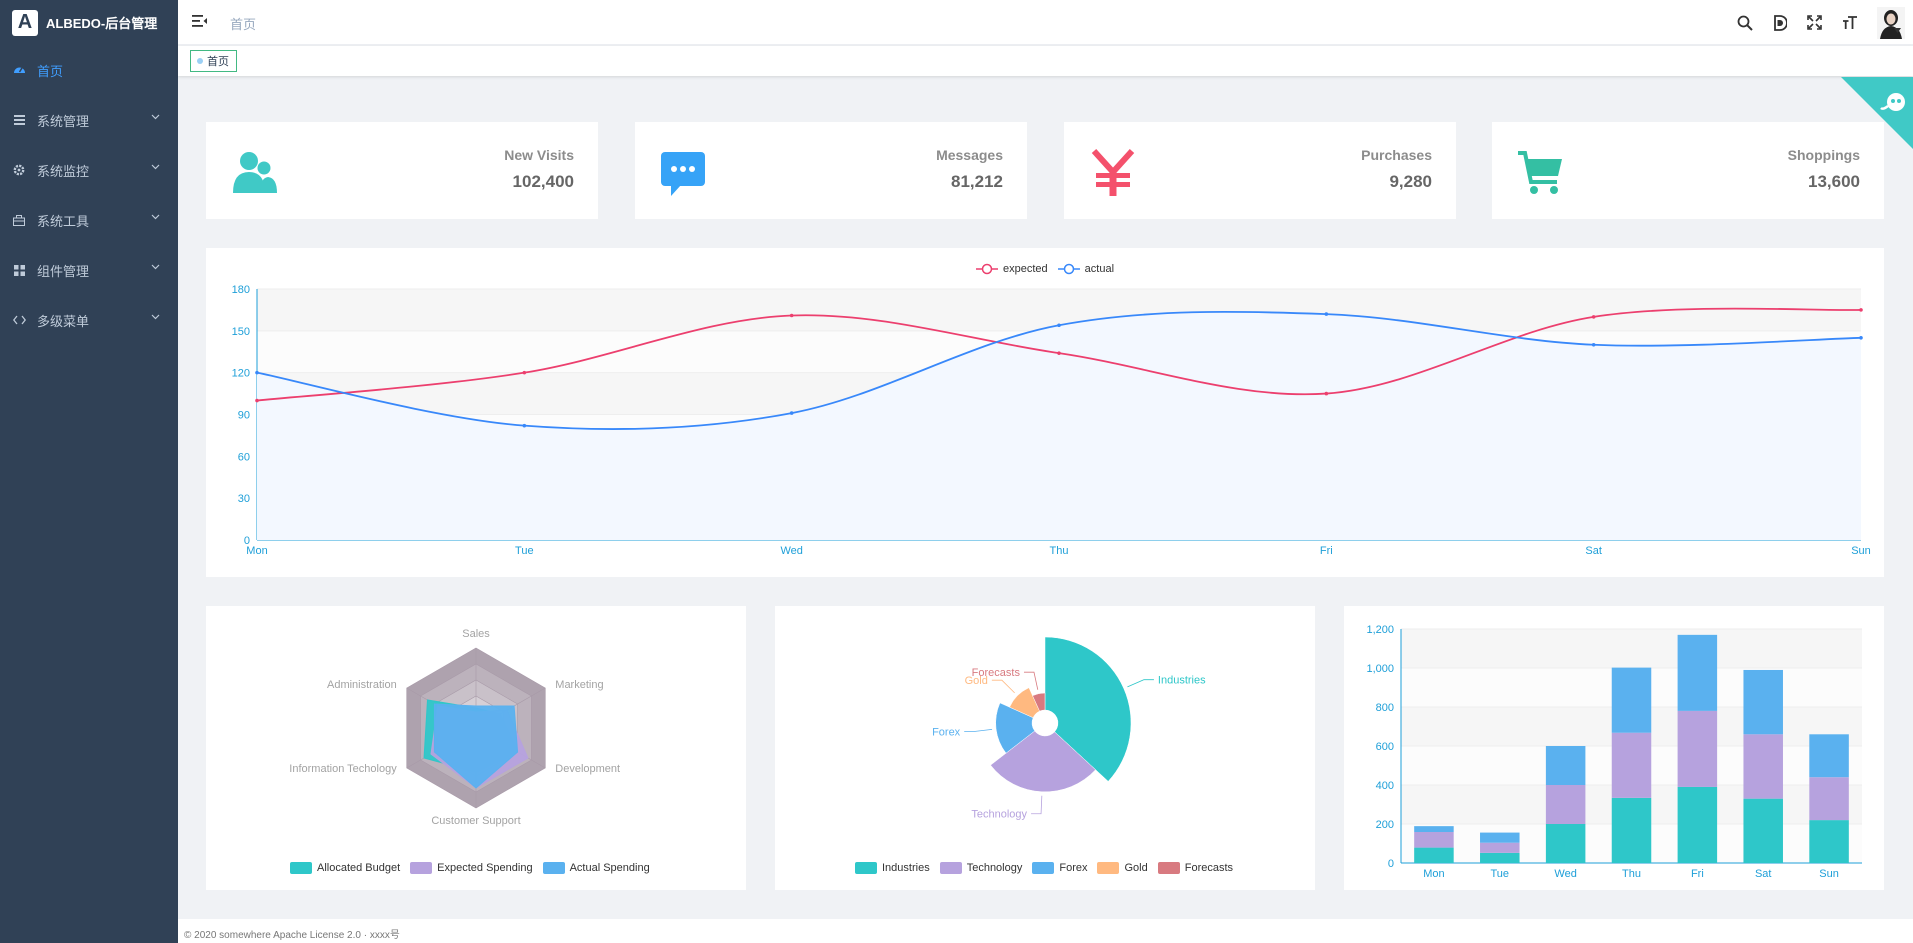 Image resolution: width=1913 pixels, height=943 pixels. What do you see at coordinates (683, 174) in the screenshot?
I see `message-icon` at bounding box center [683, 174].